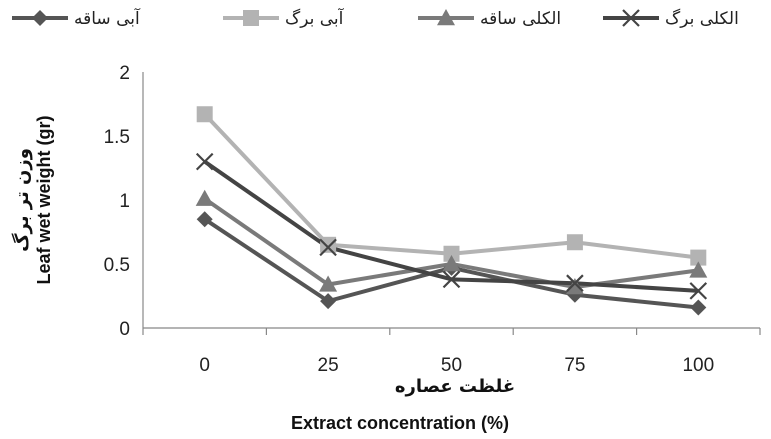  What do you see at coordinates (455, 386) in the screenshot?
I see `x-axis-label-persian: غلظت عصاره` at bounding box center [455, 386].